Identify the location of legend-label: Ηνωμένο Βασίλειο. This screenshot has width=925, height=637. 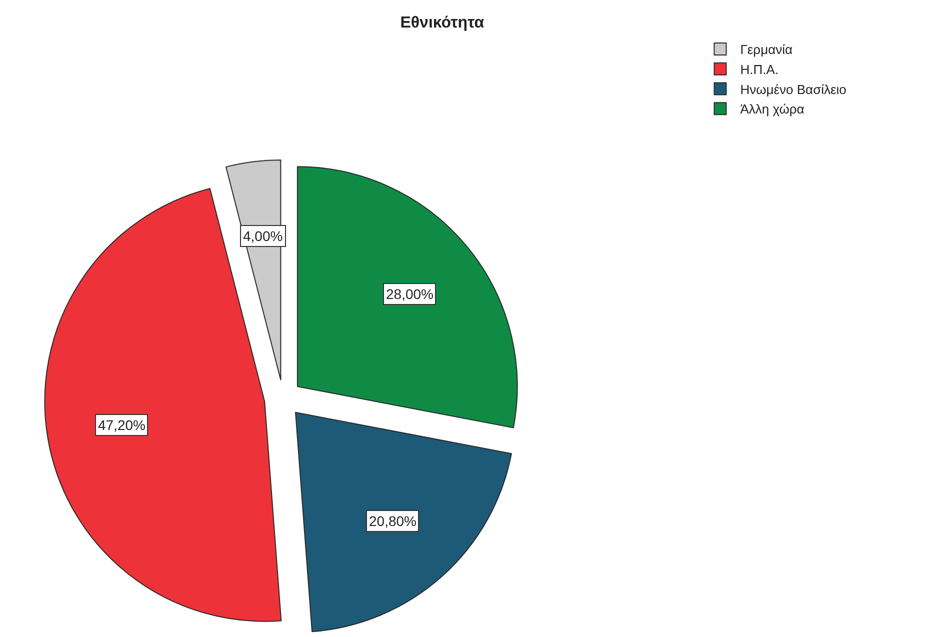
(793, 89).